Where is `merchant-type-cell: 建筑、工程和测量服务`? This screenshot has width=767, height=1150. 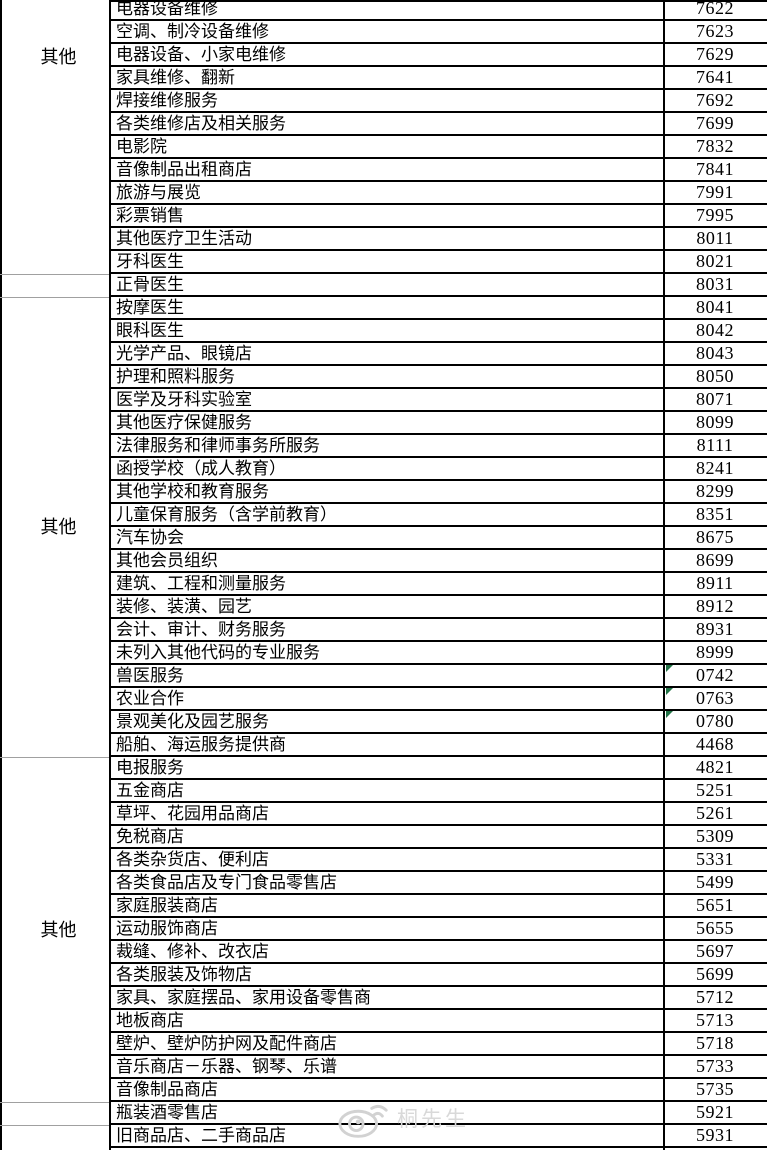 merchant-type-cell: 建筑、工程和测量服务 is located at coordinates (201, 583).